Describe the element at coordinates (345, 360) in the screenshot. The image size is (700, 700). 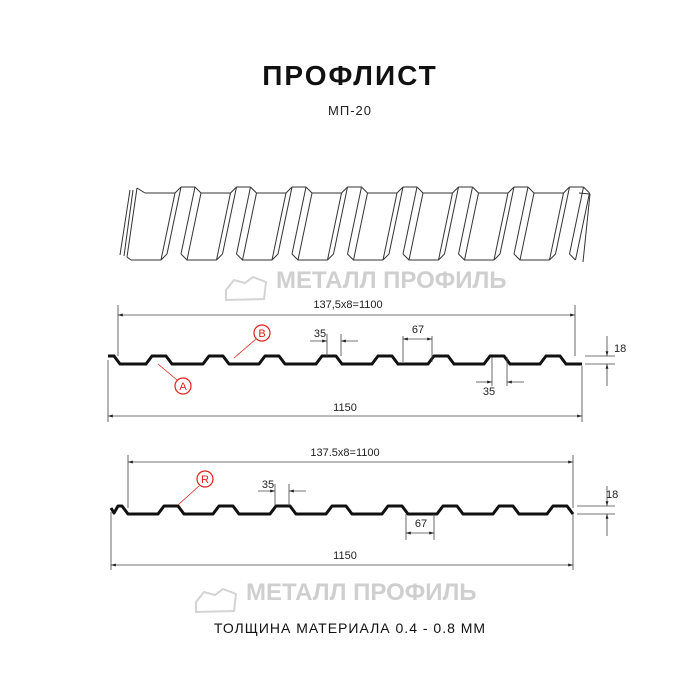
I see `profile-1-outline` at that location.